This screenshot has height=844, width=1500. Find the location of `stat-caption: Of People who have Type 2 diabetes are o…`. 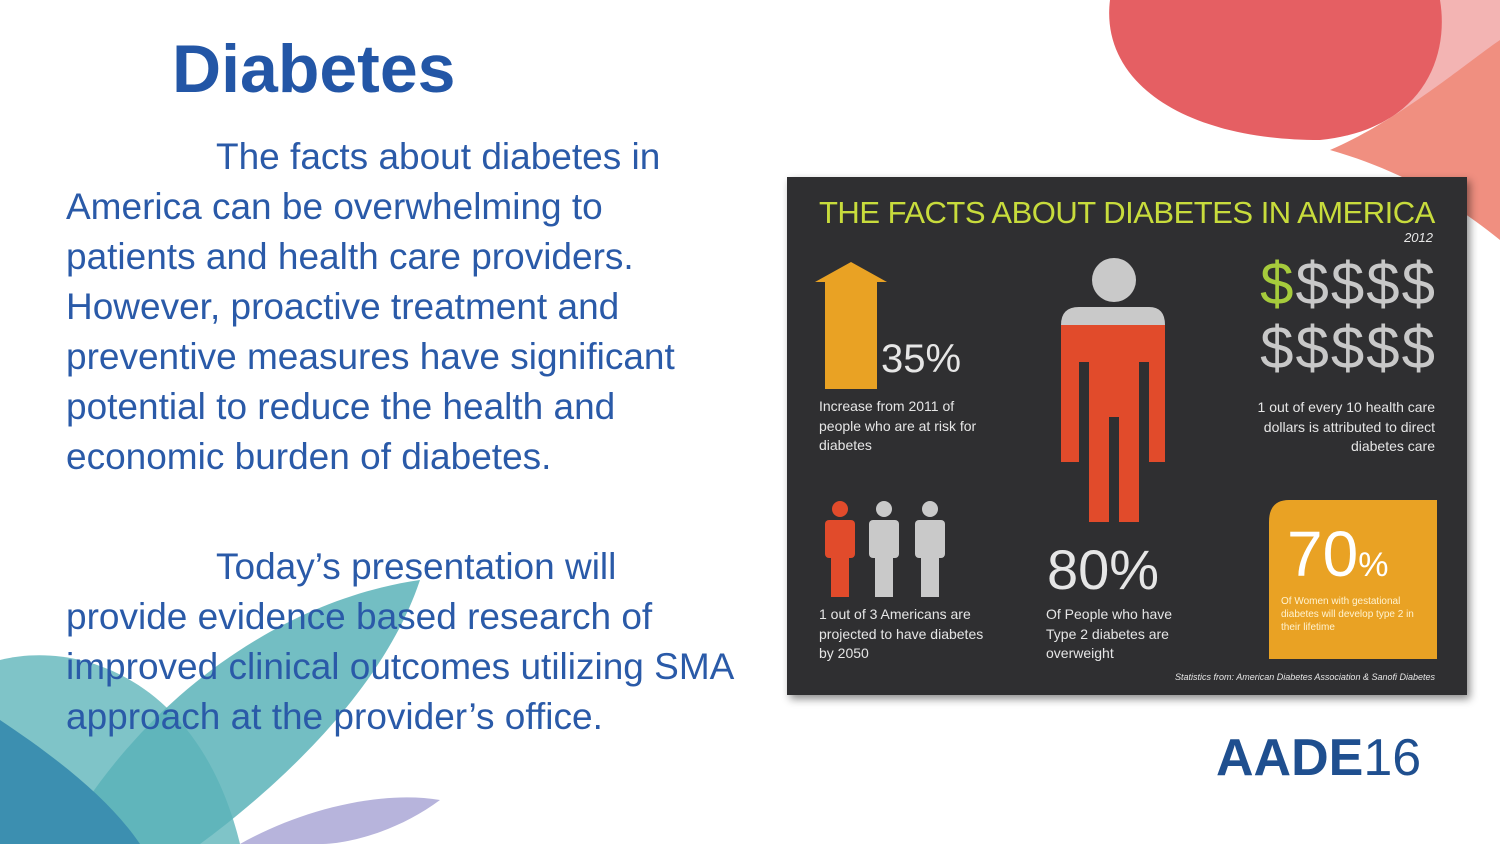

stat-caption: Of People who have Type 2 diabetes are o… is located at coordinates (1109, 633).